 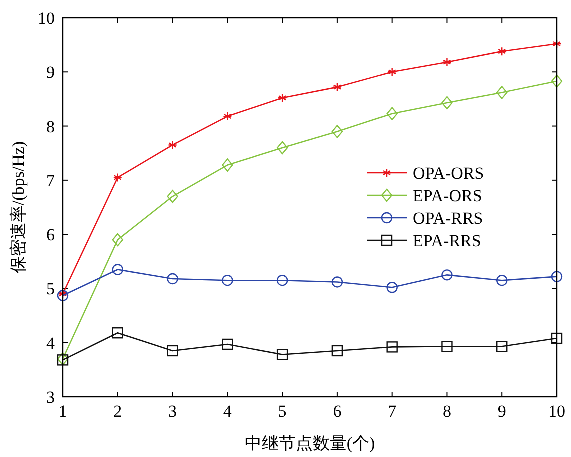 What do you see at coordinates (393, 411) in the screenshot?
I see `x-tick-label: 7` at bounding box center [393, 411].